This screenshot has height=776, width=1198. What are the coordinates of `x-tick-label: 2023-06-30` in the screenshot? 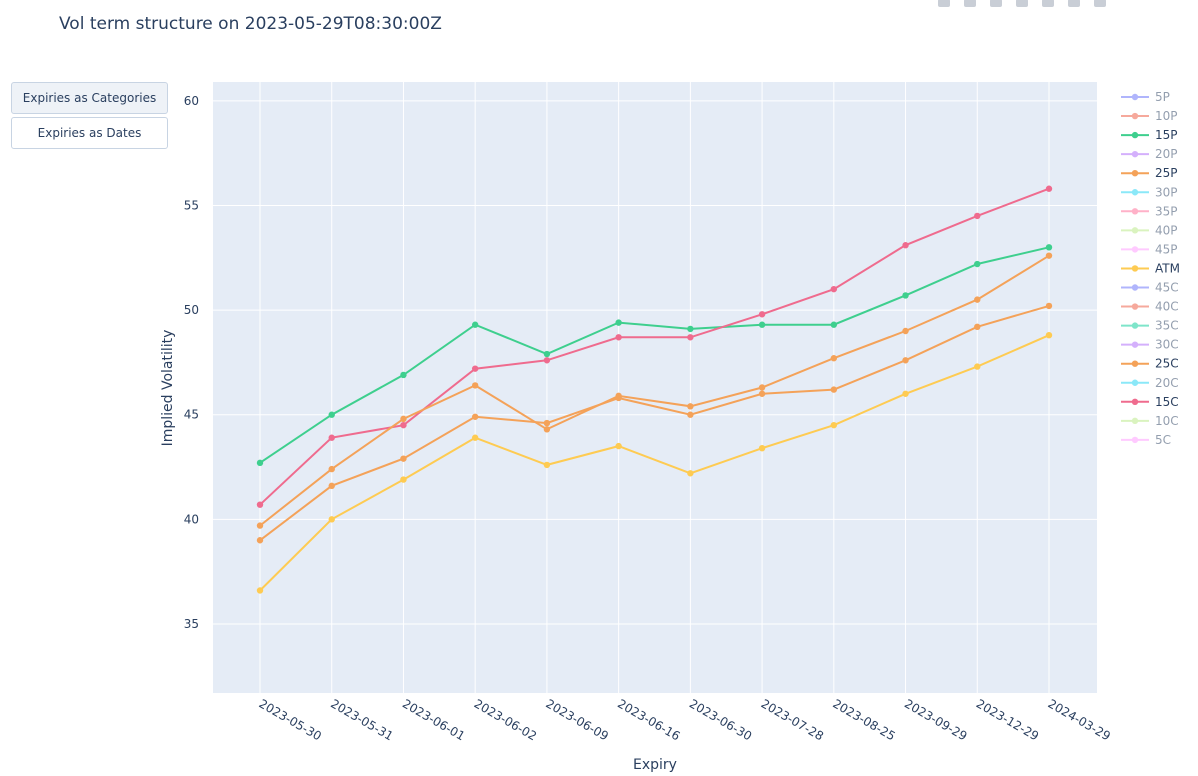 It's located at (720, 719).